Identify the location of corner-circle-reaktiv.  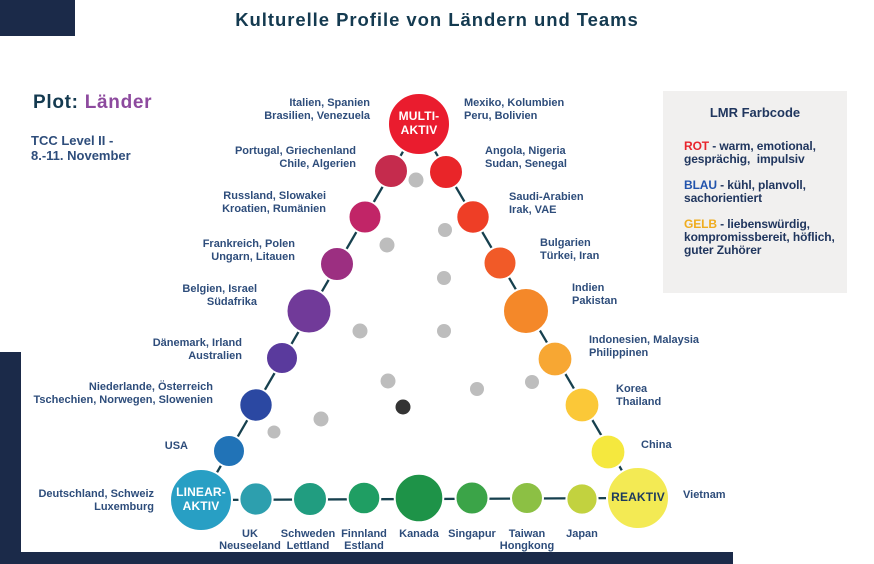
(638, 498).